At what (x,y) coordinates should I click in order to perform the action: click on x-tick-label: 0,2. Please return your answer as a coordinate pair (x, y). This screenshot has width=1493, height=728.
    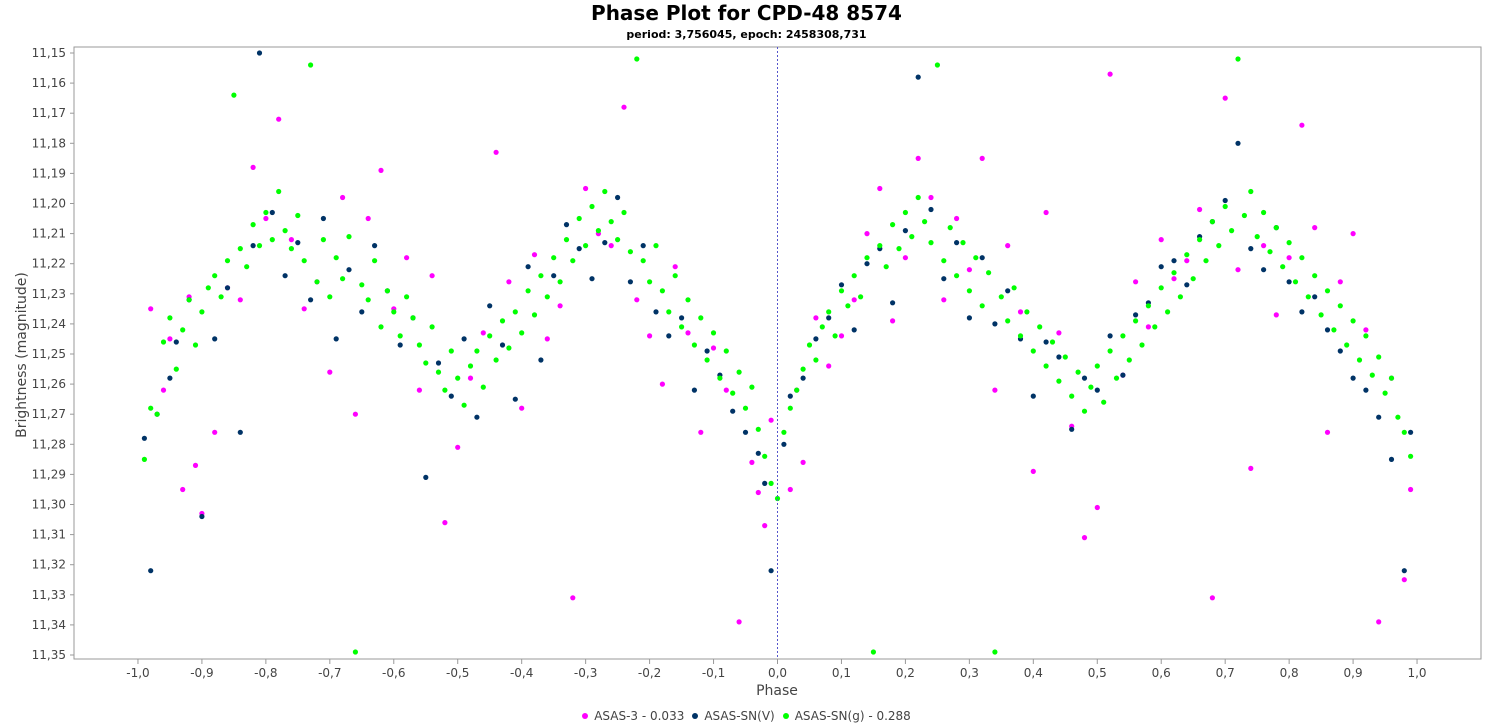
    Looking at the image, I should click on (905, 673).